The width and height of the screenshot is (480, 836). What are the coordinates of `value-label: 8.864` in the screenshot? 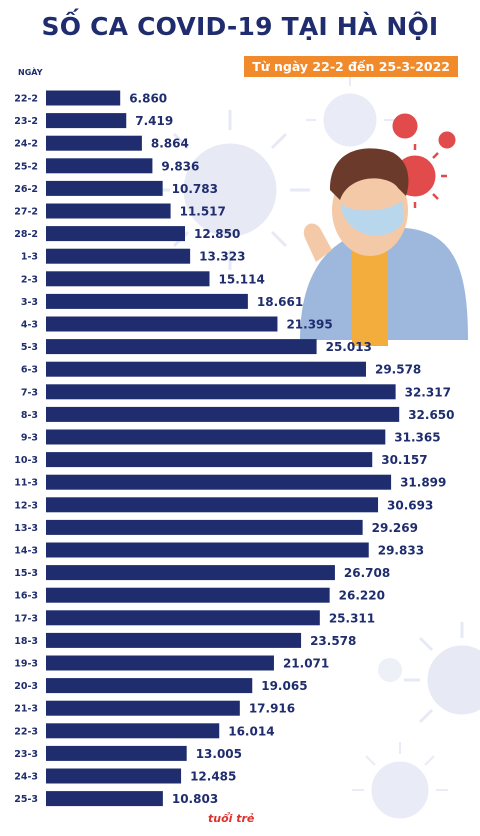 It's located at (170, 144).